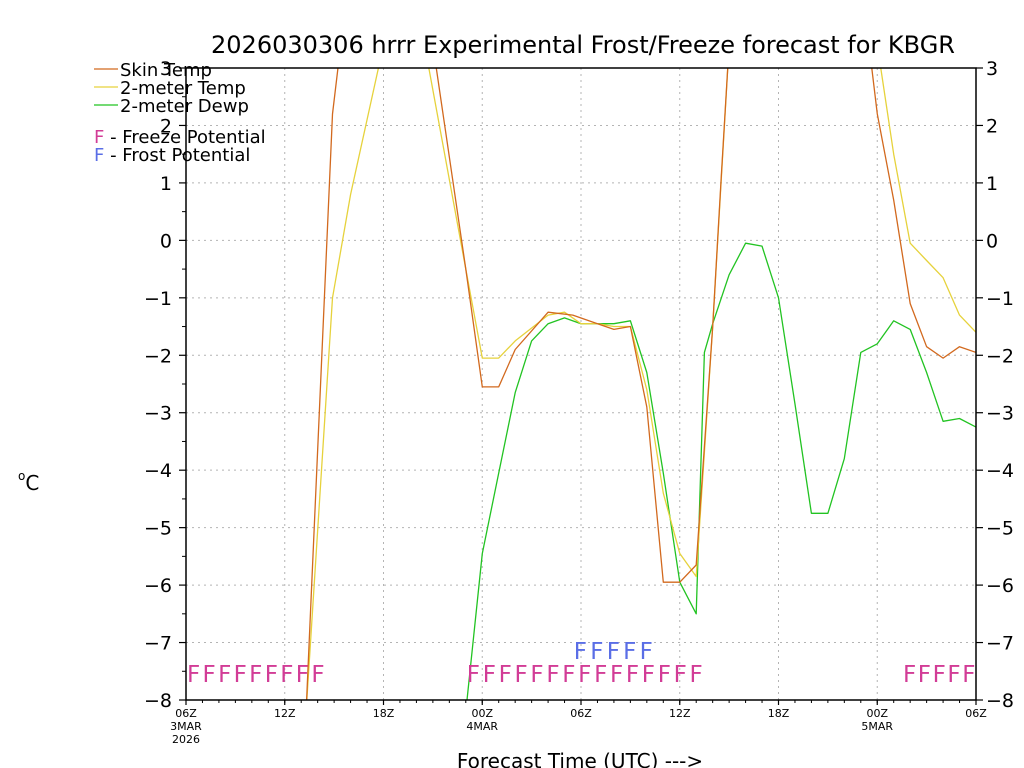  I want to click on x-axis-label: Forecast Time (UTC) --->, so click(580, 758).